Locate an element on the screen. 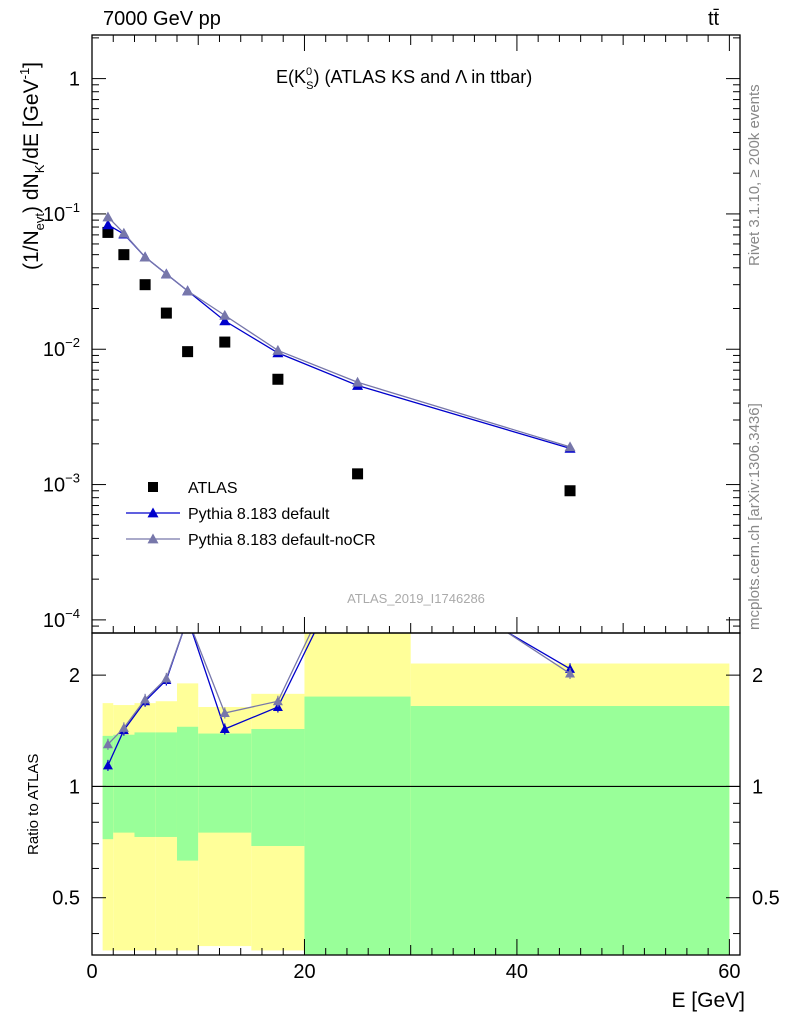 The image size is (786, 1024). y-tick-label: 10⁻³ is located at coordinates (61, 484).